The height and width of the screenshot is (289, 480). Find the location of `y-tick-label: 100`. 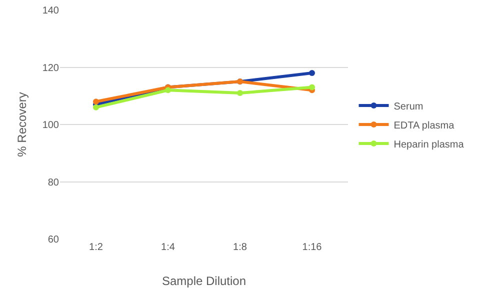

y-tick-label: 100 is located at coordinates (51, 125).